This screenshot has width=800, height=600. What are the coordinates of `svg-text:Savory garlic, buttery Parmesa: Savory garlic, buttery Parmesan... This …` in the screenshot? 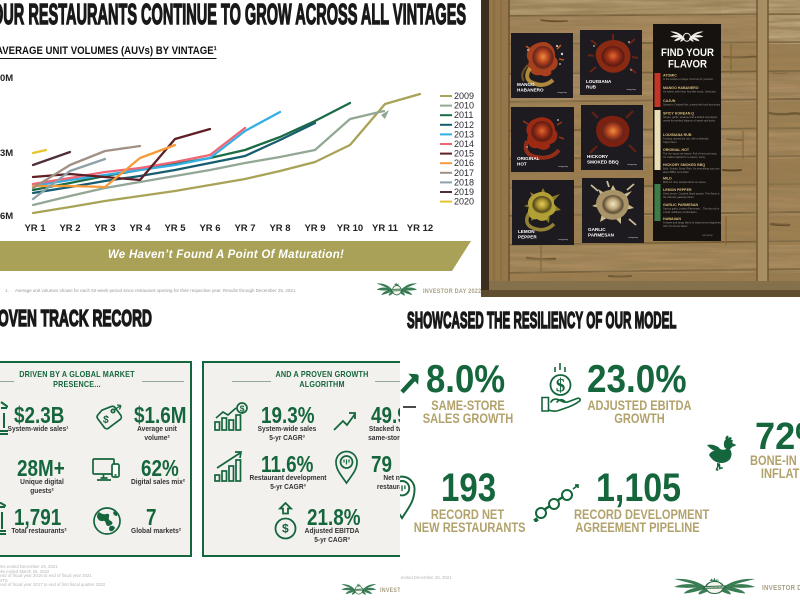 It's located at (691, 209).